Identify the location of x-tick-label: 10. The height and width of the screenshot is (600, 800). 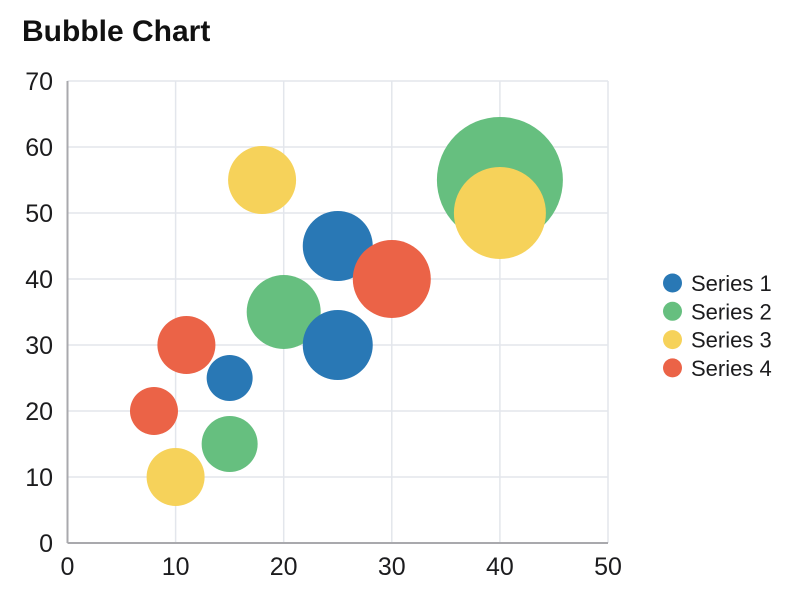
(176, 567).